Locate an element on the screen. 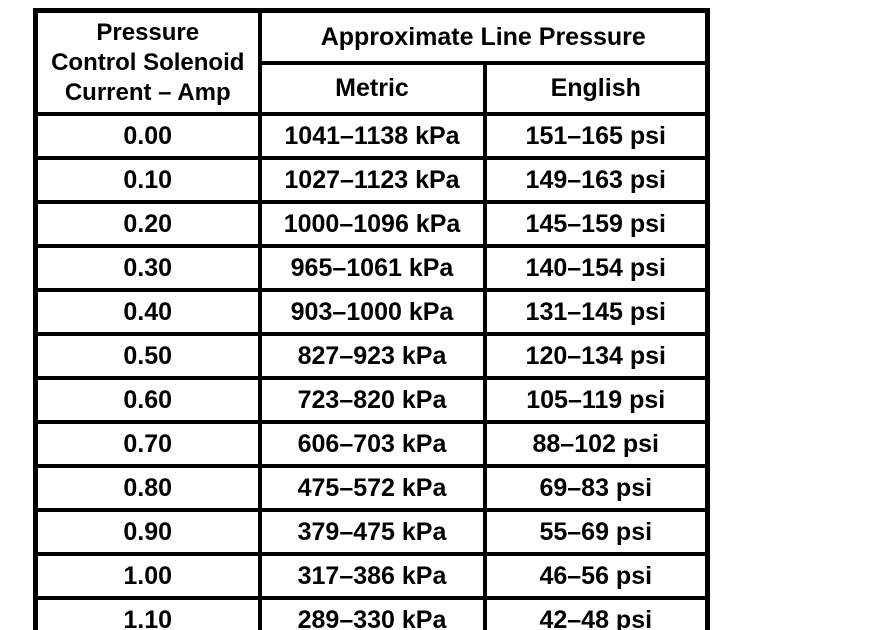 The height and width of the screenshot is (630, 880). table-row: 0.70 606–703 kPa 88–102 psi is located at coordinates (371, 444).